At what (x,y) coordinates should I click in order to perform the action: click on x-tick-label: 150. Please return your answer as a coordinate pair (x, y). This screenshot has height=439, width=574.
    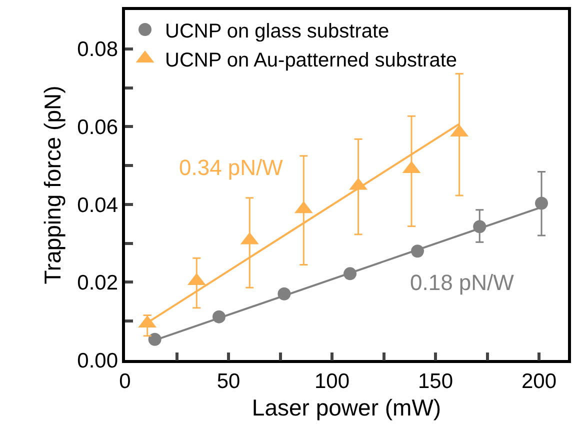
    Looking at the image, I should click on (436, 381).